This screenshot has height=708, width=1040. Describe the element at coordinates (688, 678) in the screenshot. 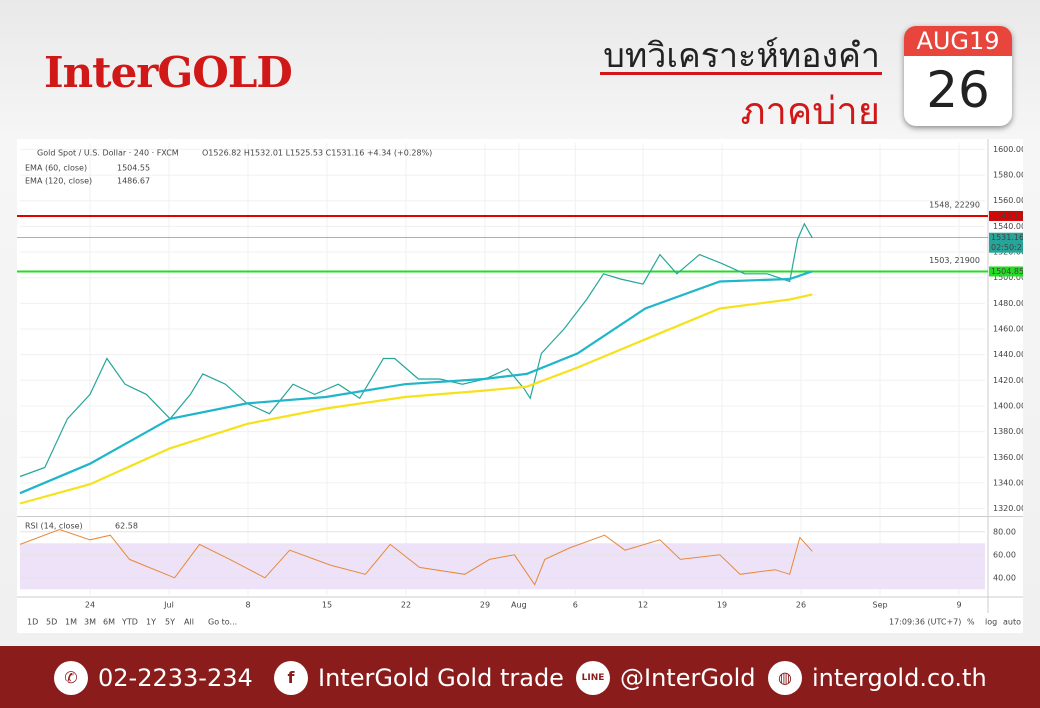

I see `line-text: @InterGold` at that location.